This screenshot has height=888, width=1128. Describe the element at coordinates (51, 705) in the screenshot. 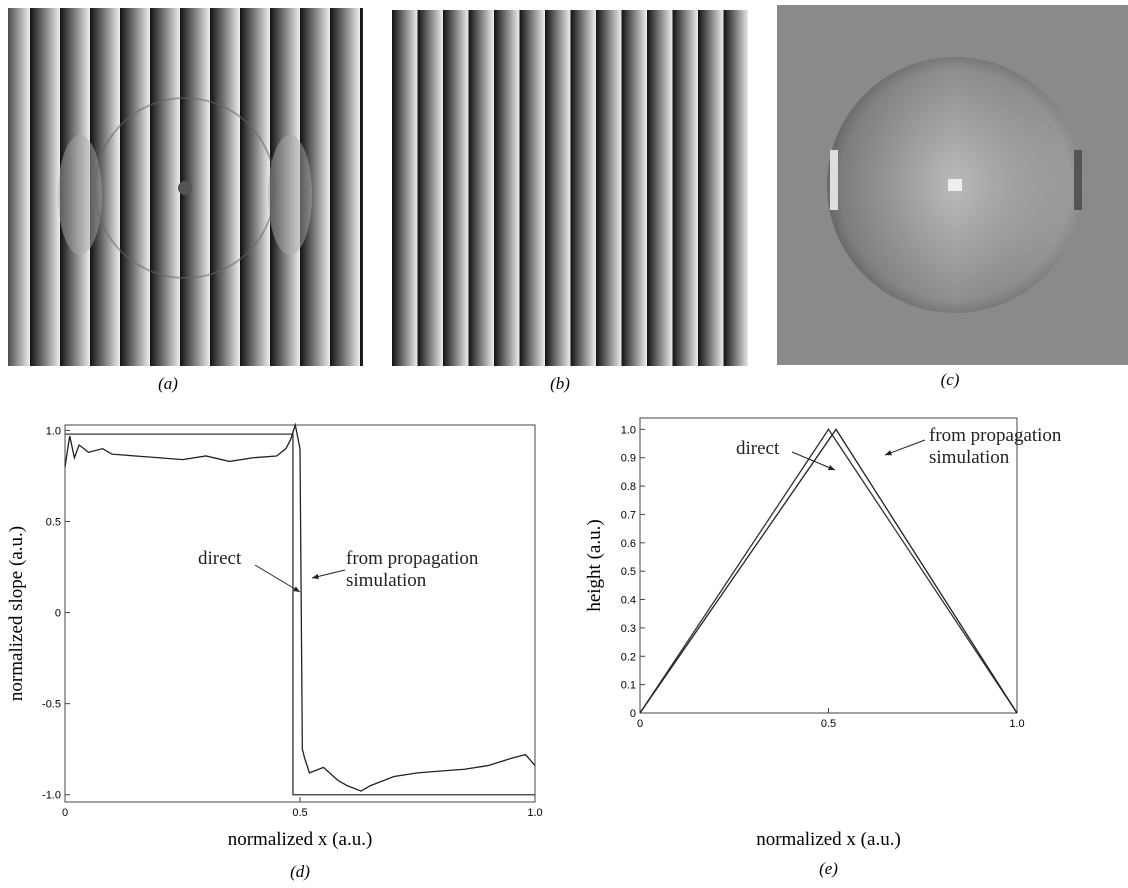

I see `y-tick-label: -0.5` at that location.